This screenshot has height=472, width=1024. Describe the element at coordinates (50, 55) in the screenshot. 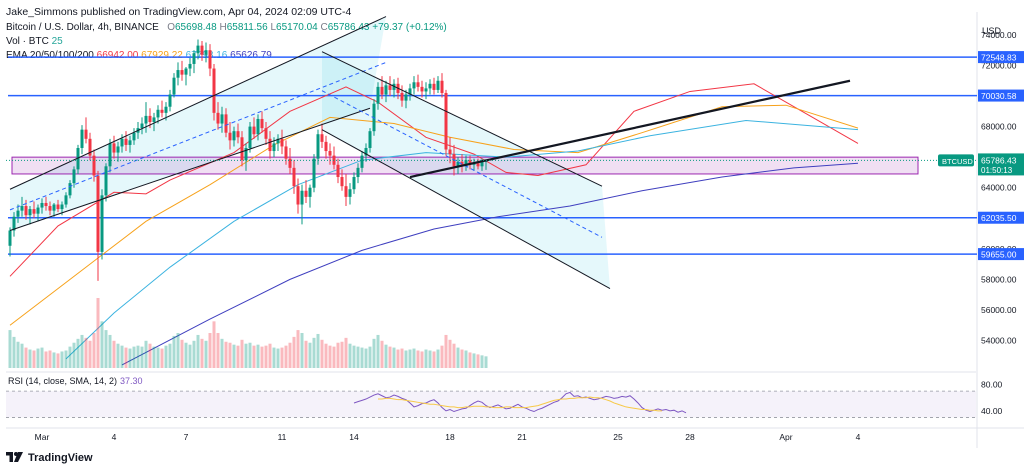

I see `ema-label: EMA 20/50/100/200` at that location.